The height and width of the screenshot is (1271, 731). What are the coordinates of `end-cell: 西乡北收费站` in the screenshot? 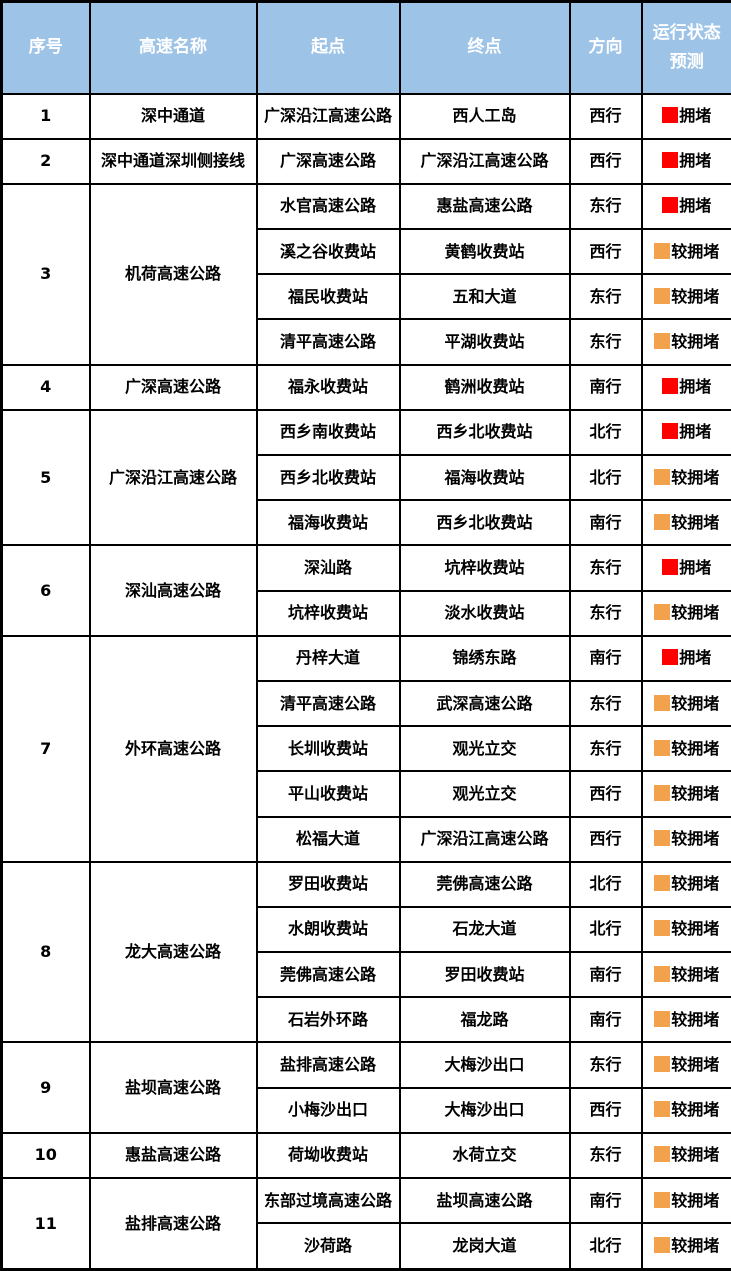 It's located at (484, 432).